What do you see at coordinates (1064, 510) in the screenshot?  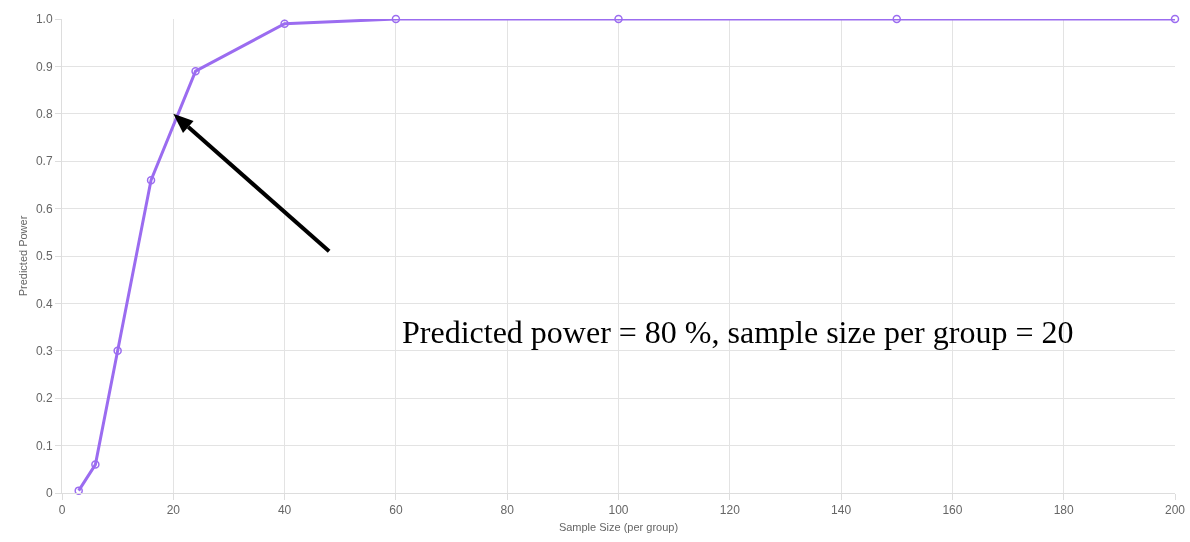 I see `x-tick-label: 180` at bounding box center [1064, 510].